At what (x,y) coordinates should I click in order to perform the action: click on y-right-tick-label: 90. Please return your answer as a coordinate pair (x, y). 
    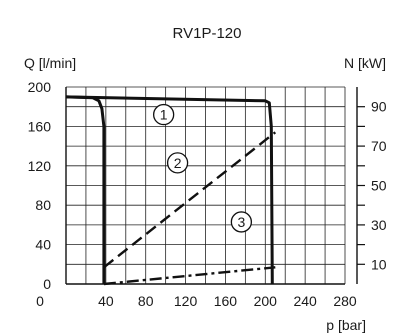
    Looking at the image, I should click on (379, 107).